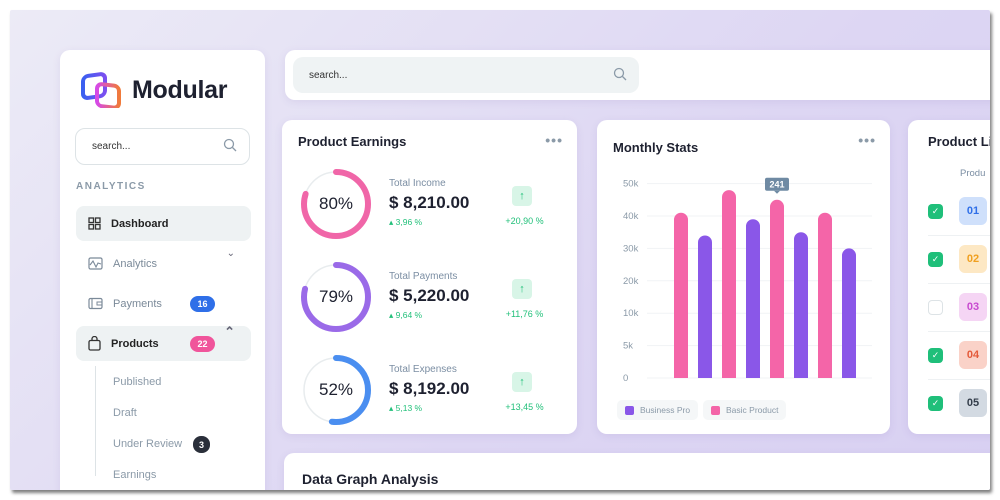 The image size is (1000, 500). I want to click on metric-label: Total Payments, so click(423, 276).